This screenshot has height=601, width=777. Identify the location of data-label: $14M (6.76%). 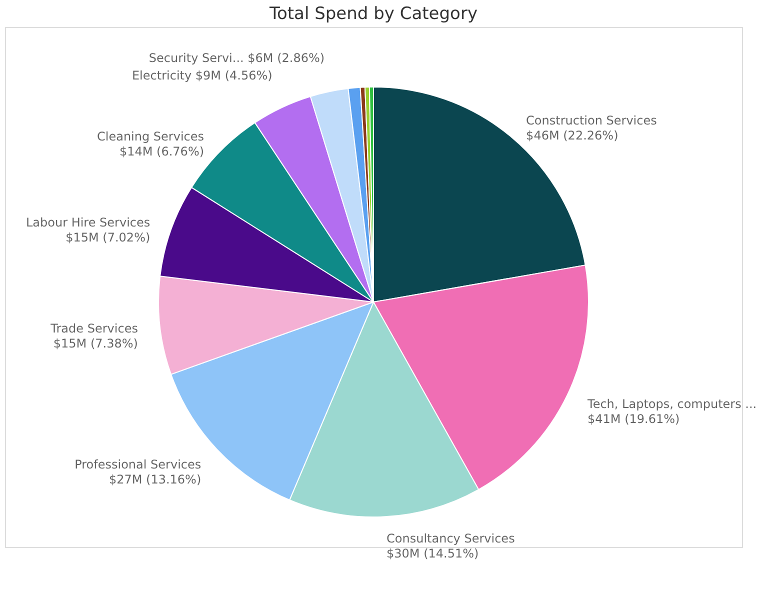
(161, 151).